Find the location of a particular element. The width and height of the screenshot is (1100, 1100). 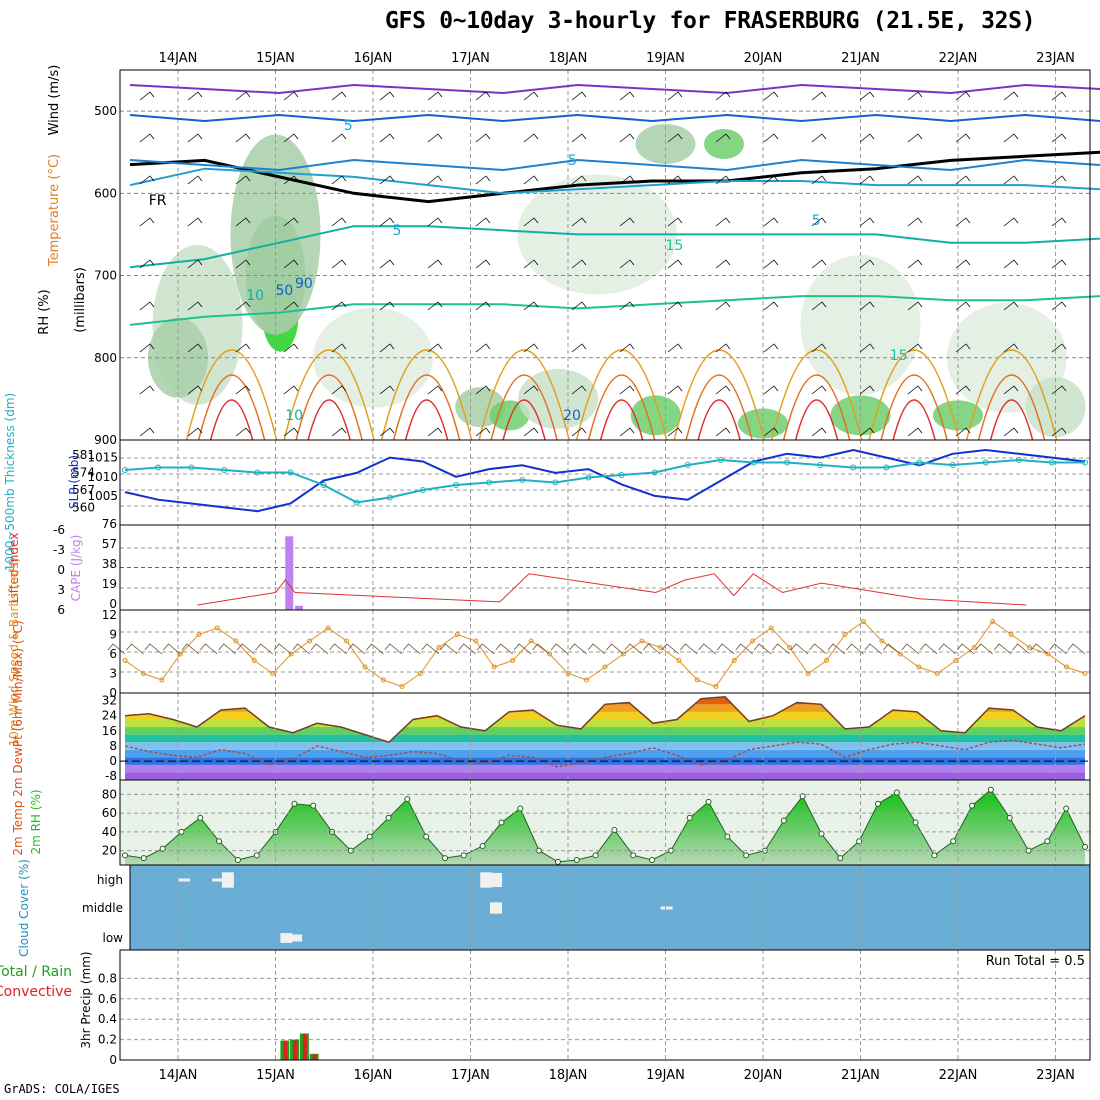

li-tick-label: 3 is located at coordinates (61, 590).